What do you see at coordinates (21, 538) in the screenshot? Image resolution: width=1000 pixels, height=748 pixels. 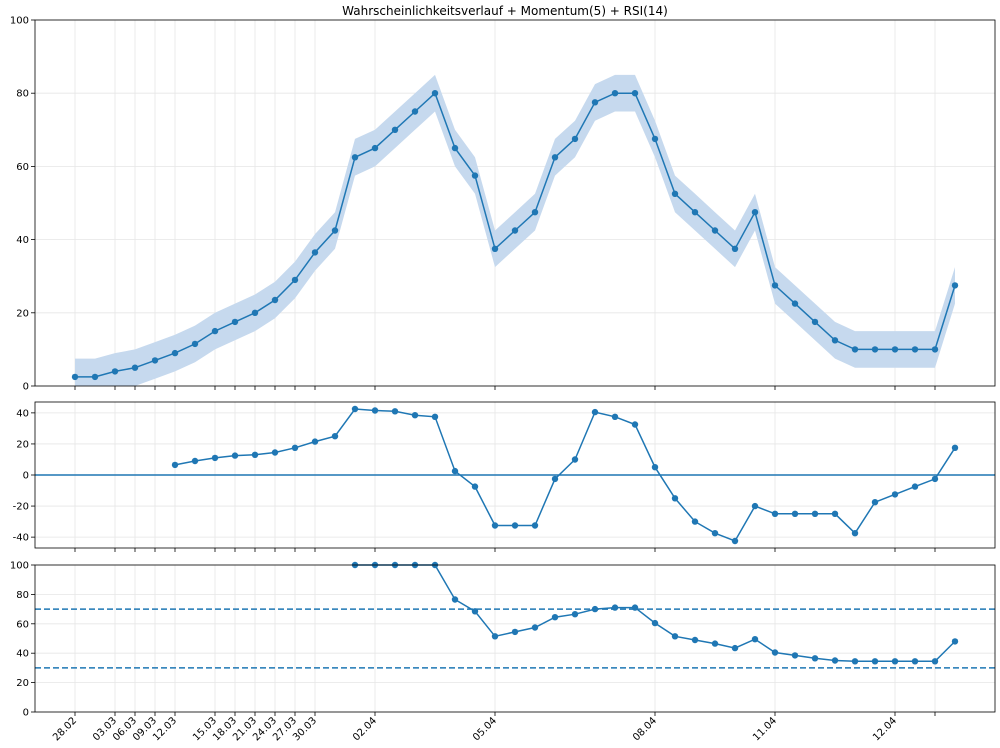 I see `y-tick-label: -40` at bounding box center [21, 538].